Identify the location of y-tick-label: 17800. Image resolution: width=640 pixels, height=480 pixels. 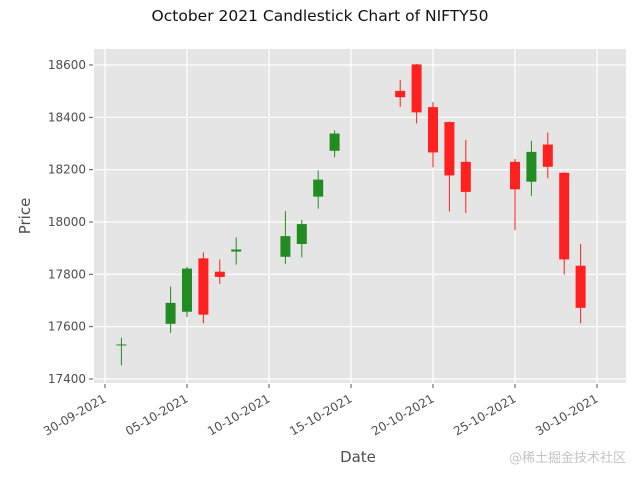
(67, 274).